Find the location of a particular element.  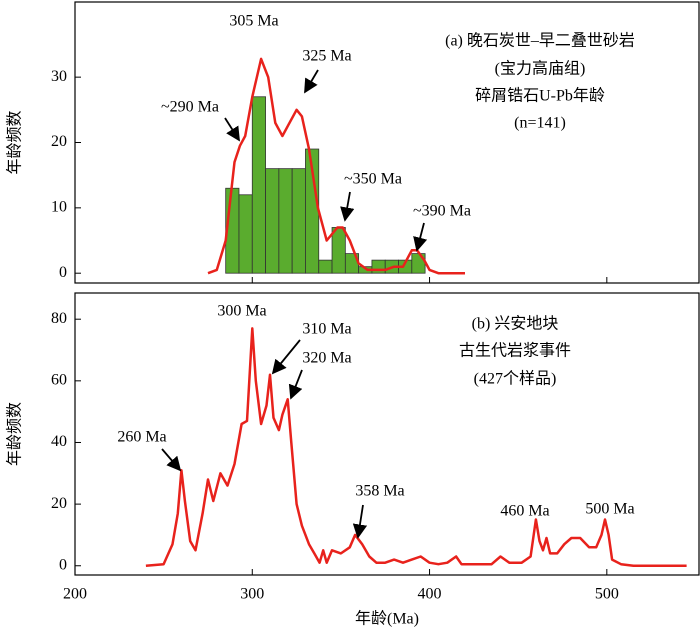

peak-annotation: ~390 Ma is located at coordinates (442, 211).